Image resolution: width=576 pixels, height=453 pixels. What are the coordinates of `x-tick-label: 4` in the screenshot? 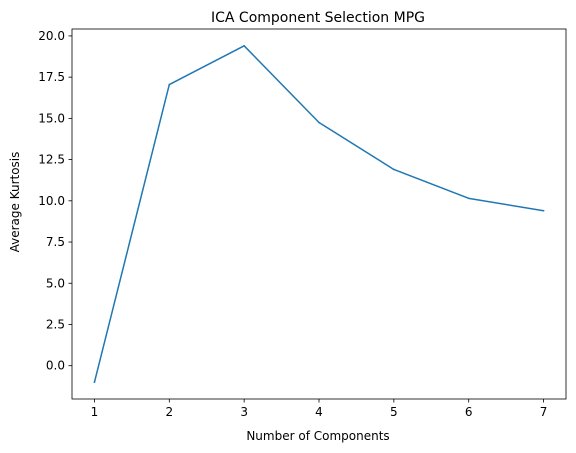 It's located at (319, 412).